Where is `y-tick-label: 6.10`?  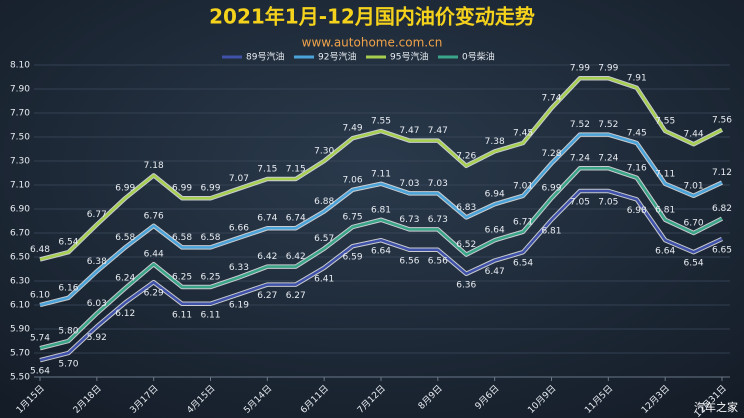 y-tick-label: 6.10 is located at coordinates (20, 306).